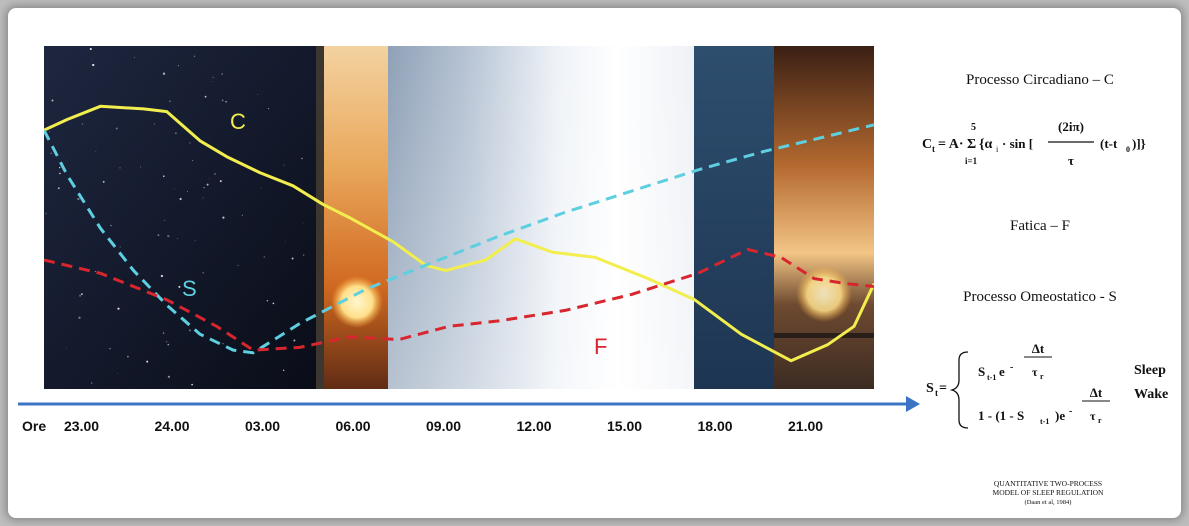 Image resolution: width=1189 pixels, height=526 pixels. What do you see at coordinates (356, 218) in the screenshot?
I see `bg-sunrise` at bounding box center [356, 218].